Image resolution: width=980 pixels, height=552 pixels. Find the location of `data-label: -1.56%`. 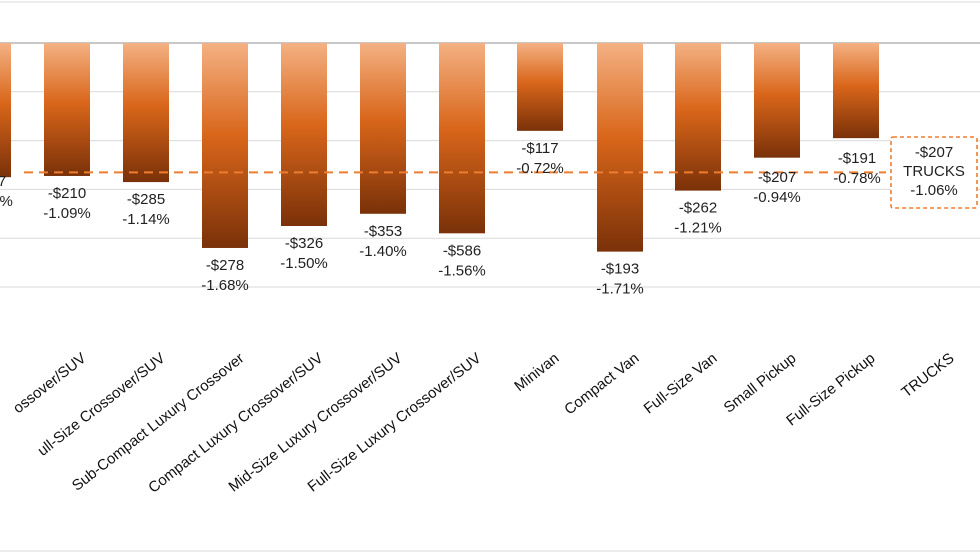

data-label: -1.56% is located at coordinates (462, 270).